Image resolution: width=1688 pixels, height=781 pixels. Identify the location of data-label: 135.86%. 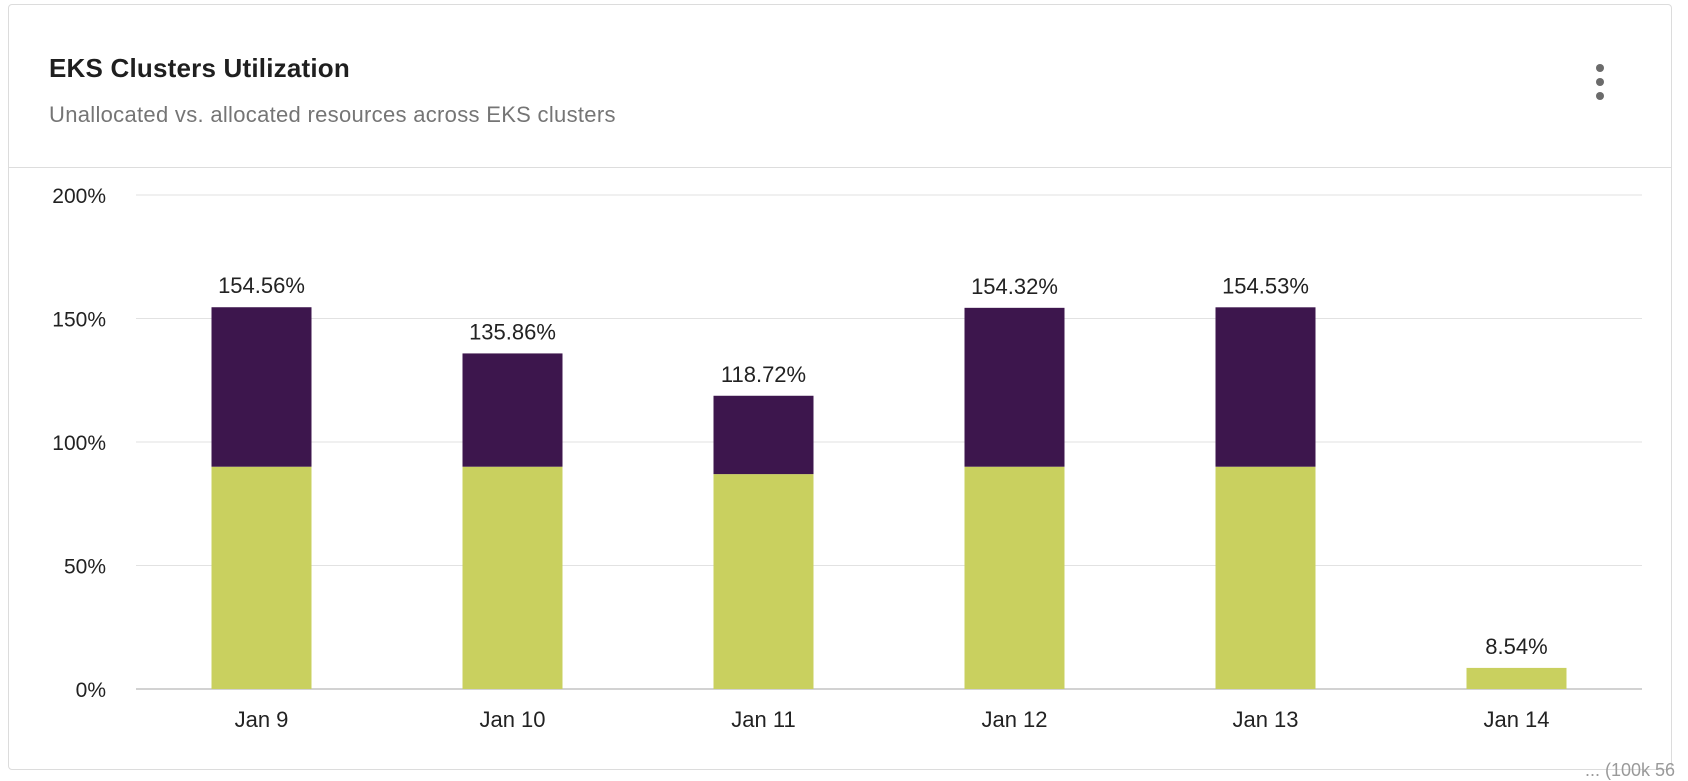
(512, 331).